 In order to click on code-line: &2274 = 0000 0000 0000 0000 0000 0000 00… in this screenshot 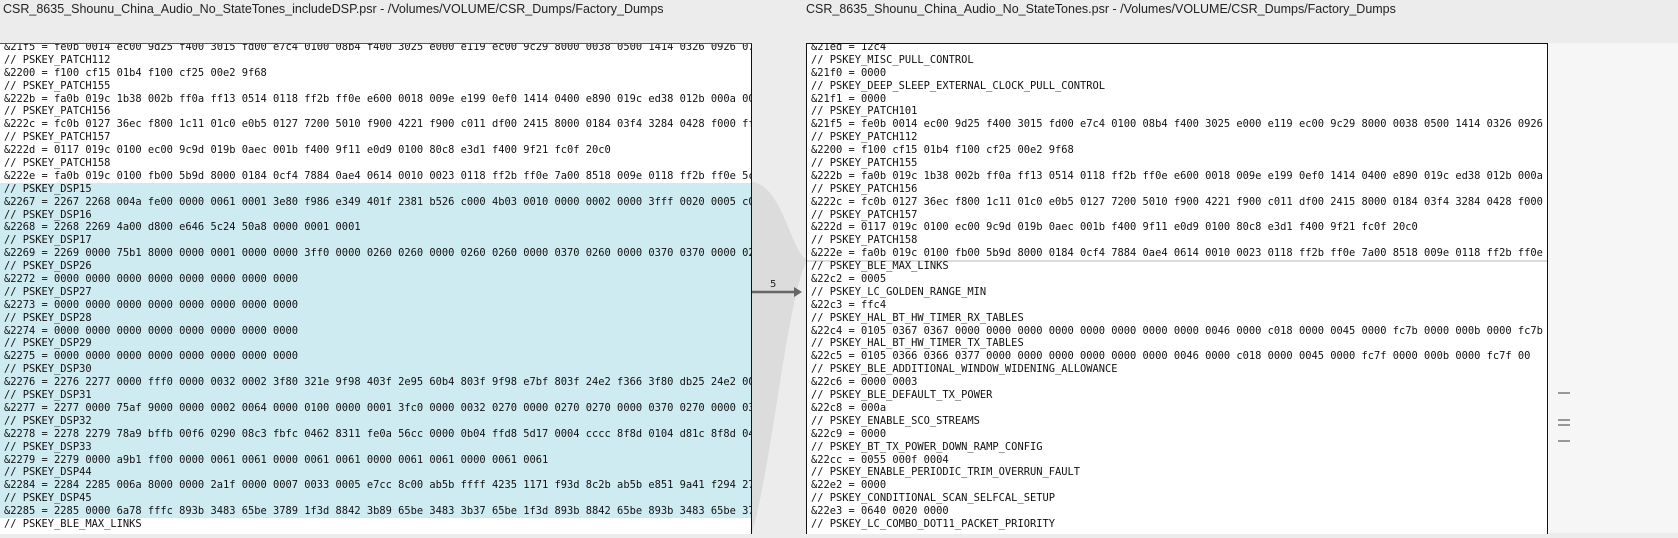, I will do `click(375, 331)`.